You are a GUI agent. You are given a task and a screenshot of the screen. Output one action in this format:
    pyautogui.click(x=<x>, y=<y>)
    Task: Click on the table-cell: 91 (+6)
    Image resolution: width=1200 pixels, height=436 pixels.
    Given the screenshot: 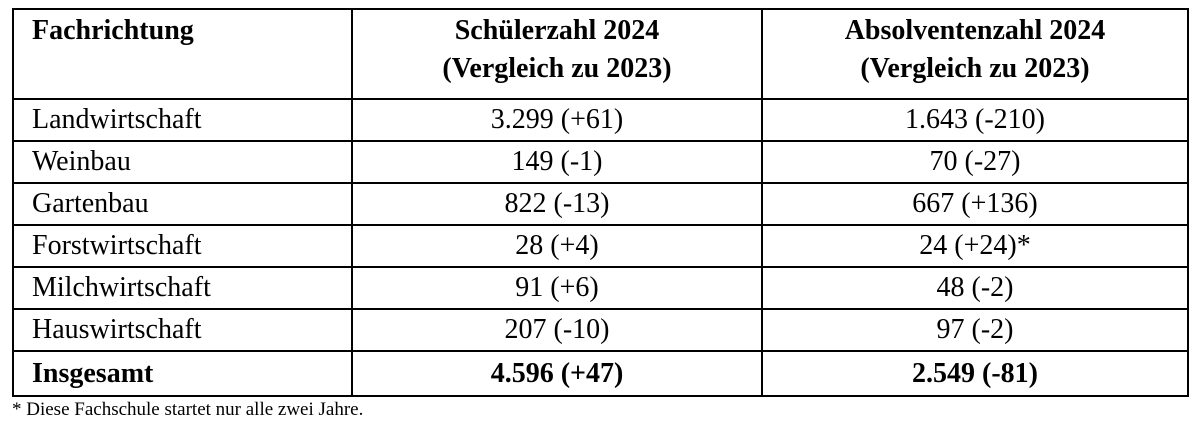 What is the action you would take?
    pyautogui.click(x=557, y=288)
    